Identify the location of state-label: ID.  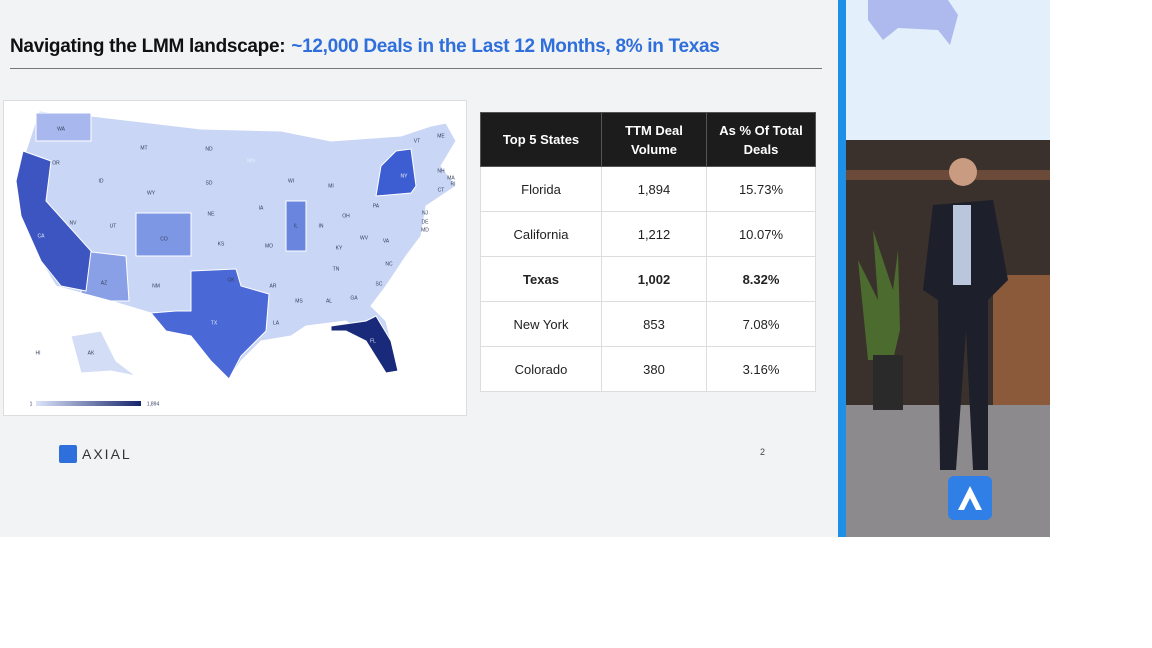
(101, 181).